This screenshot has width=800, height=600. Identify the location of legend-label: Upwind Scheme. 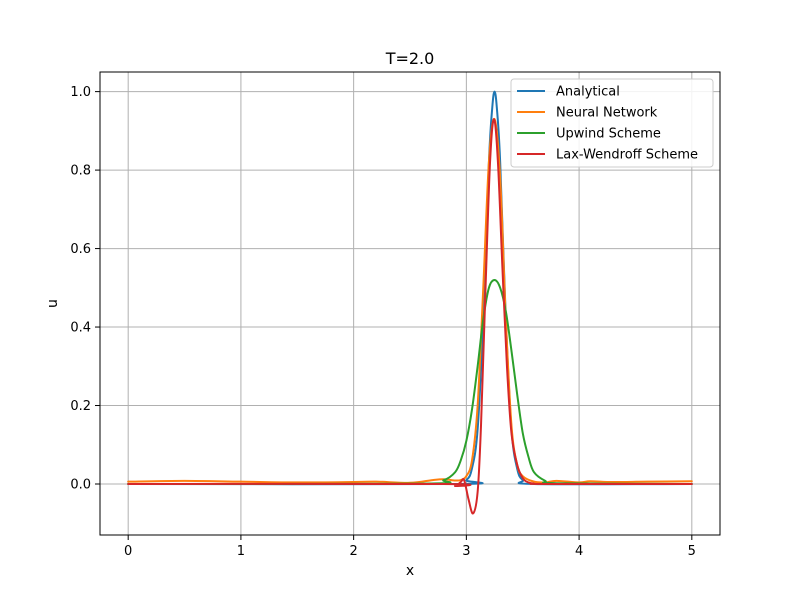
(608, 134).